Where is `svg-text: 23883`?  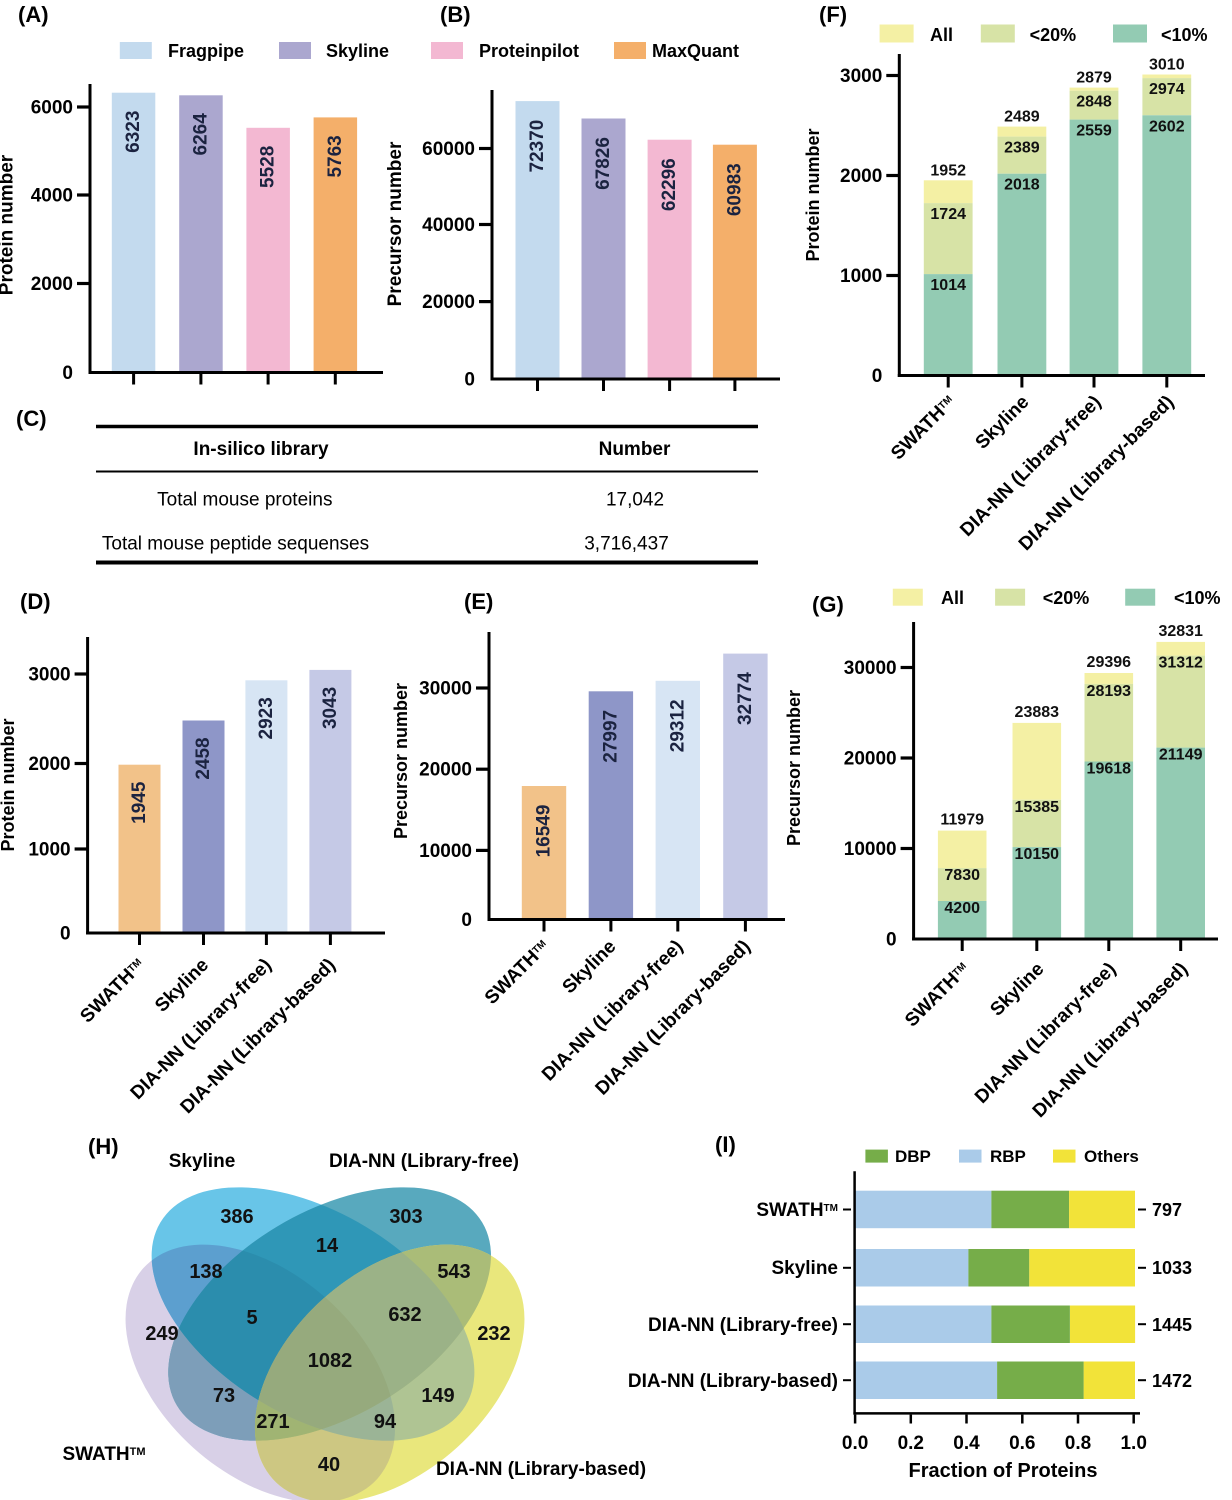 svg-text: 23883 is located at coordinates (1037, 712).